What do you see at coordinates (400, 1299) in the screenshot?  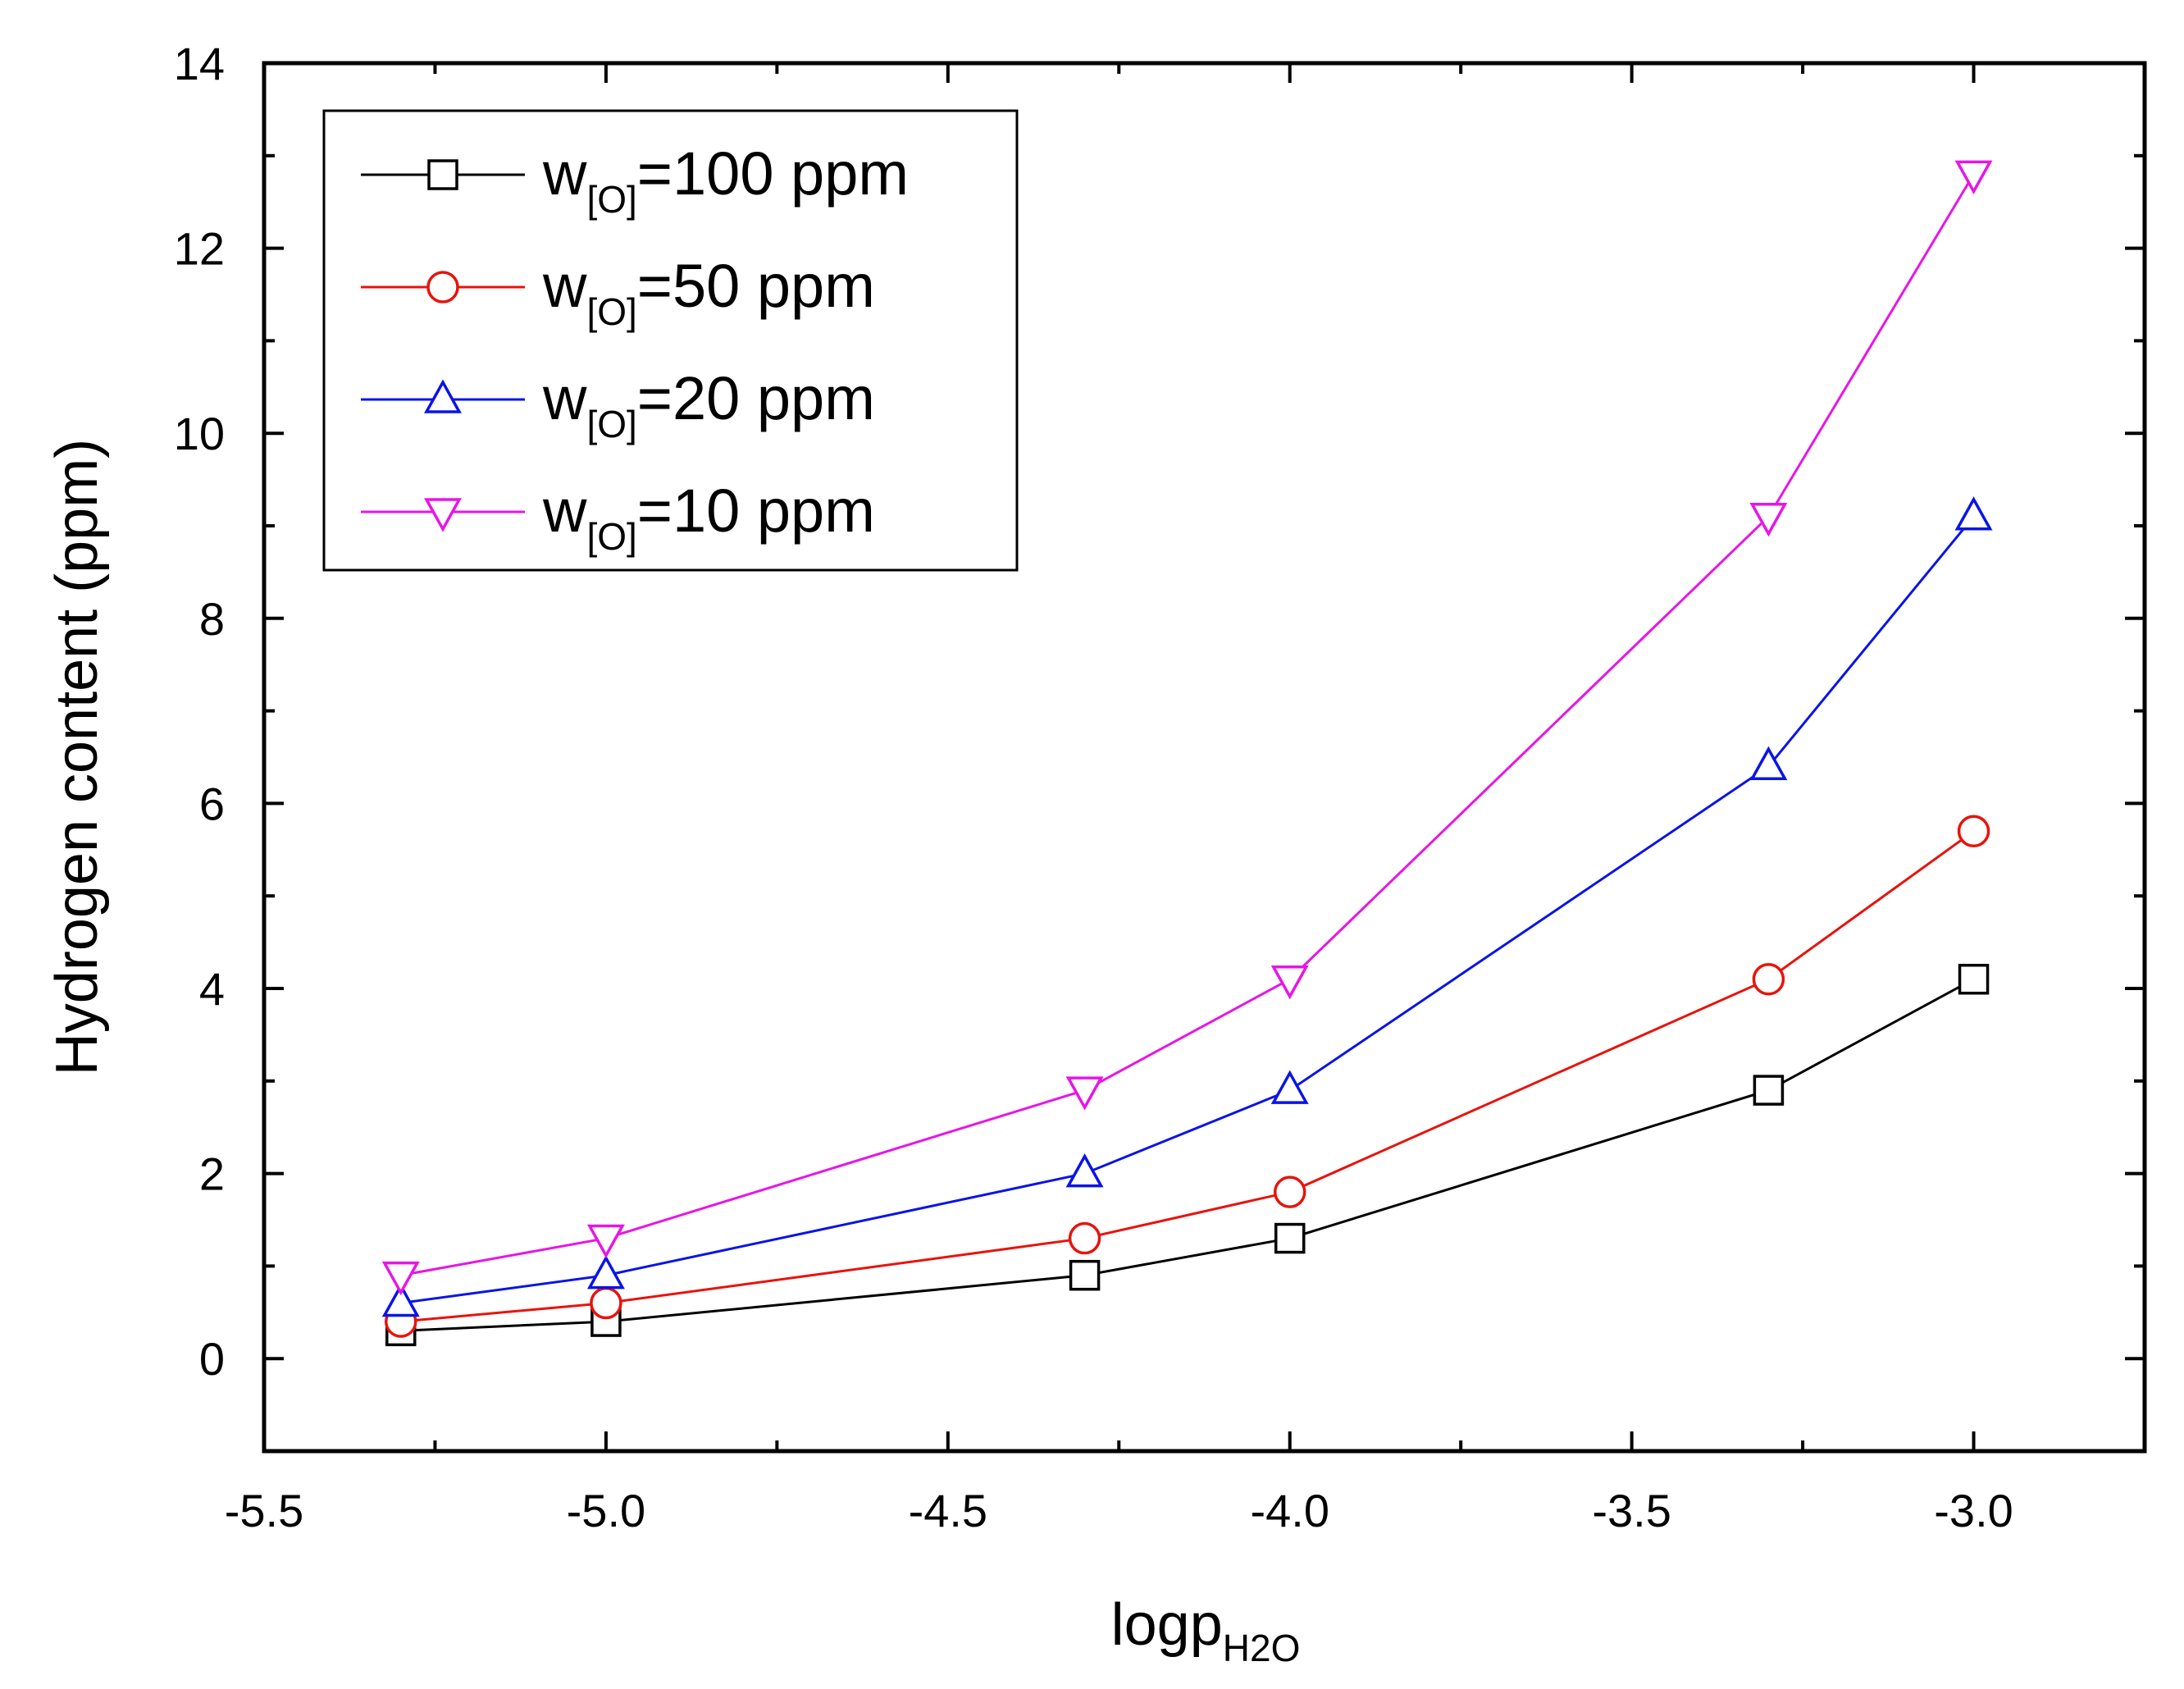 I see `data-point-s2-p0` at bounding box center [400, 1299].